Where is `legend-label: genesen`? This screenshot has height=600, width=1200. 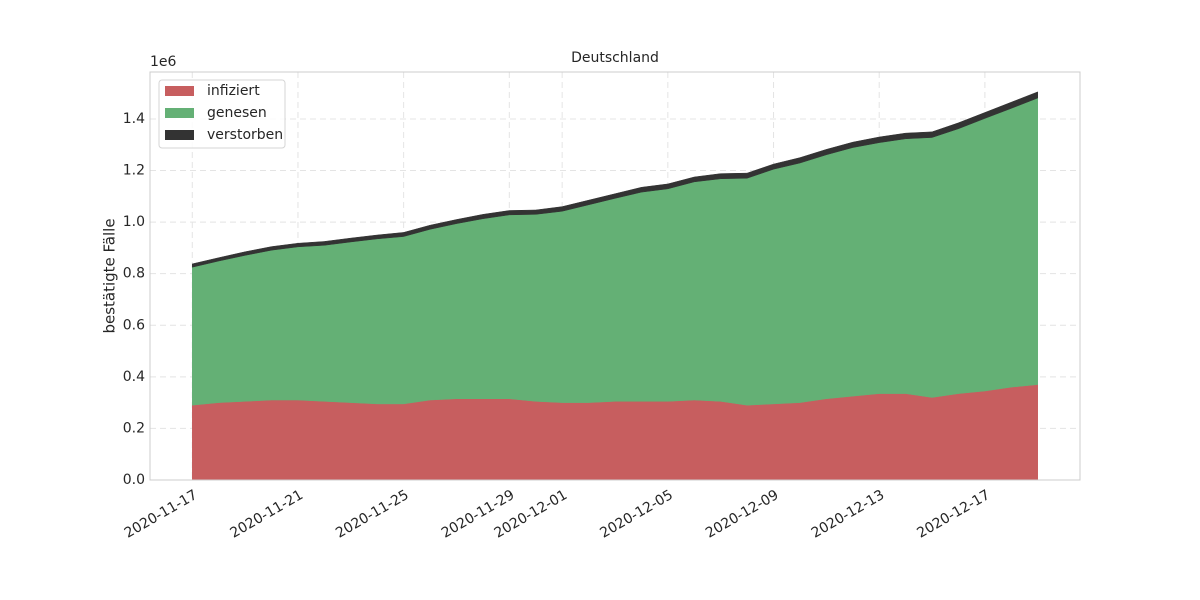 legend-label: genesen is located at coordinates (237, 113).